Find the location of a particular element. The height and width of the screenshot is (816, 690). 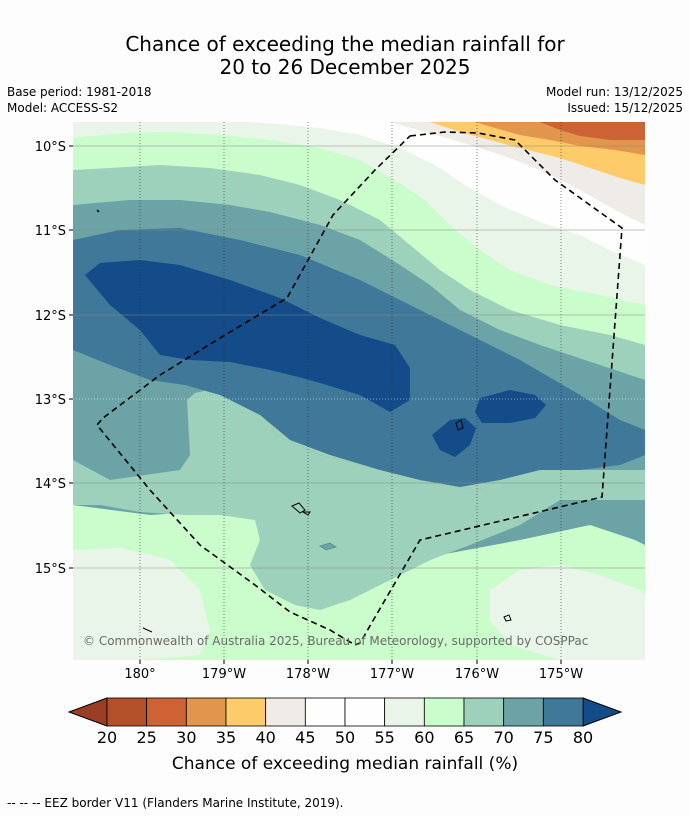

lon-label: 175°W is located at coordinates (561, 674).